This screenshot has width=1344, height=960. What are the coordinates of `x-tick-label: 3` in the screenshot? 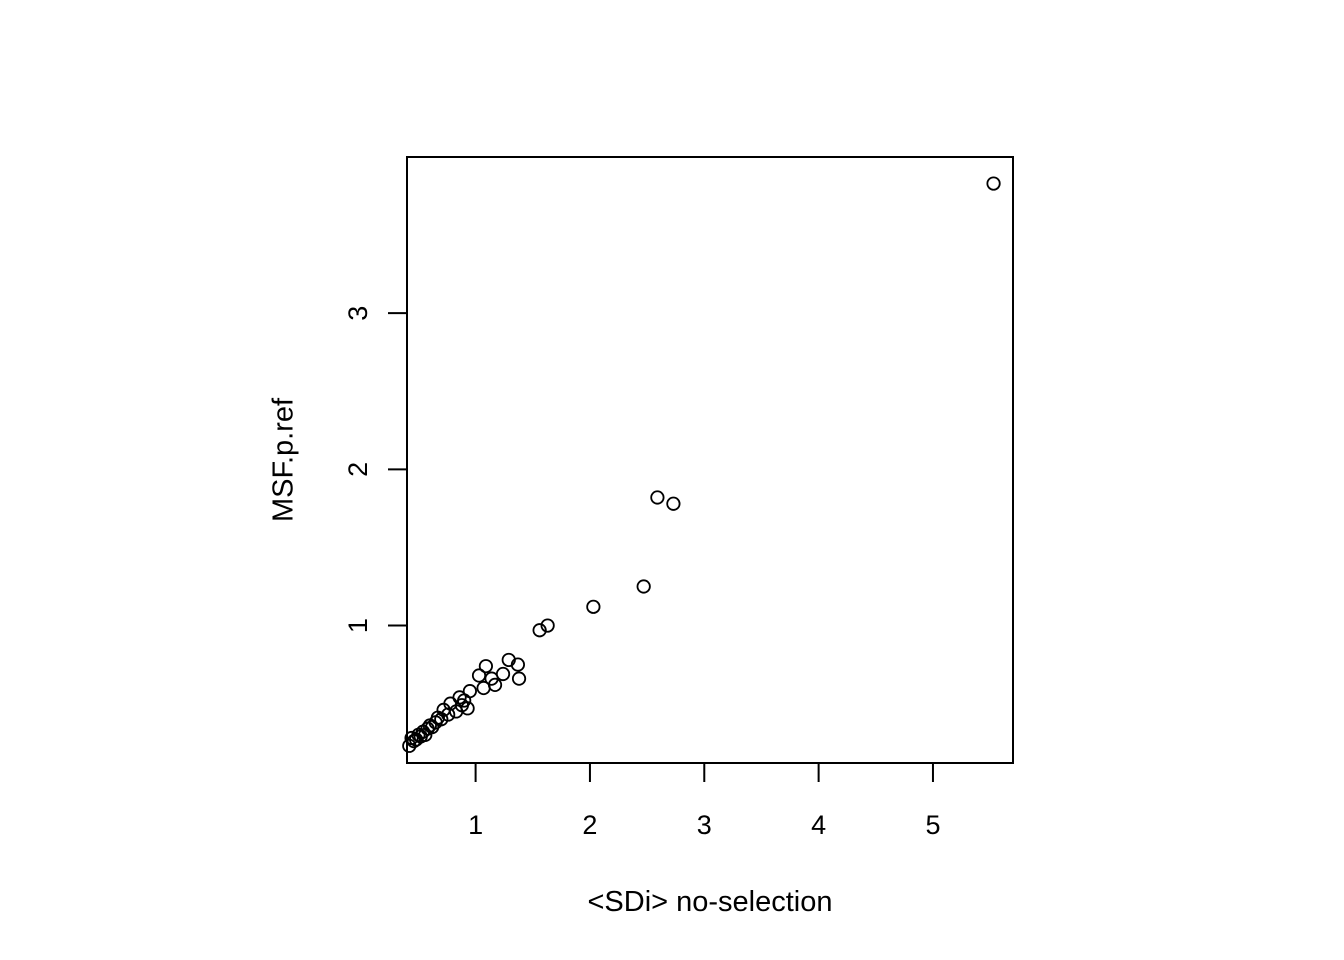 It's located at (704, 825).